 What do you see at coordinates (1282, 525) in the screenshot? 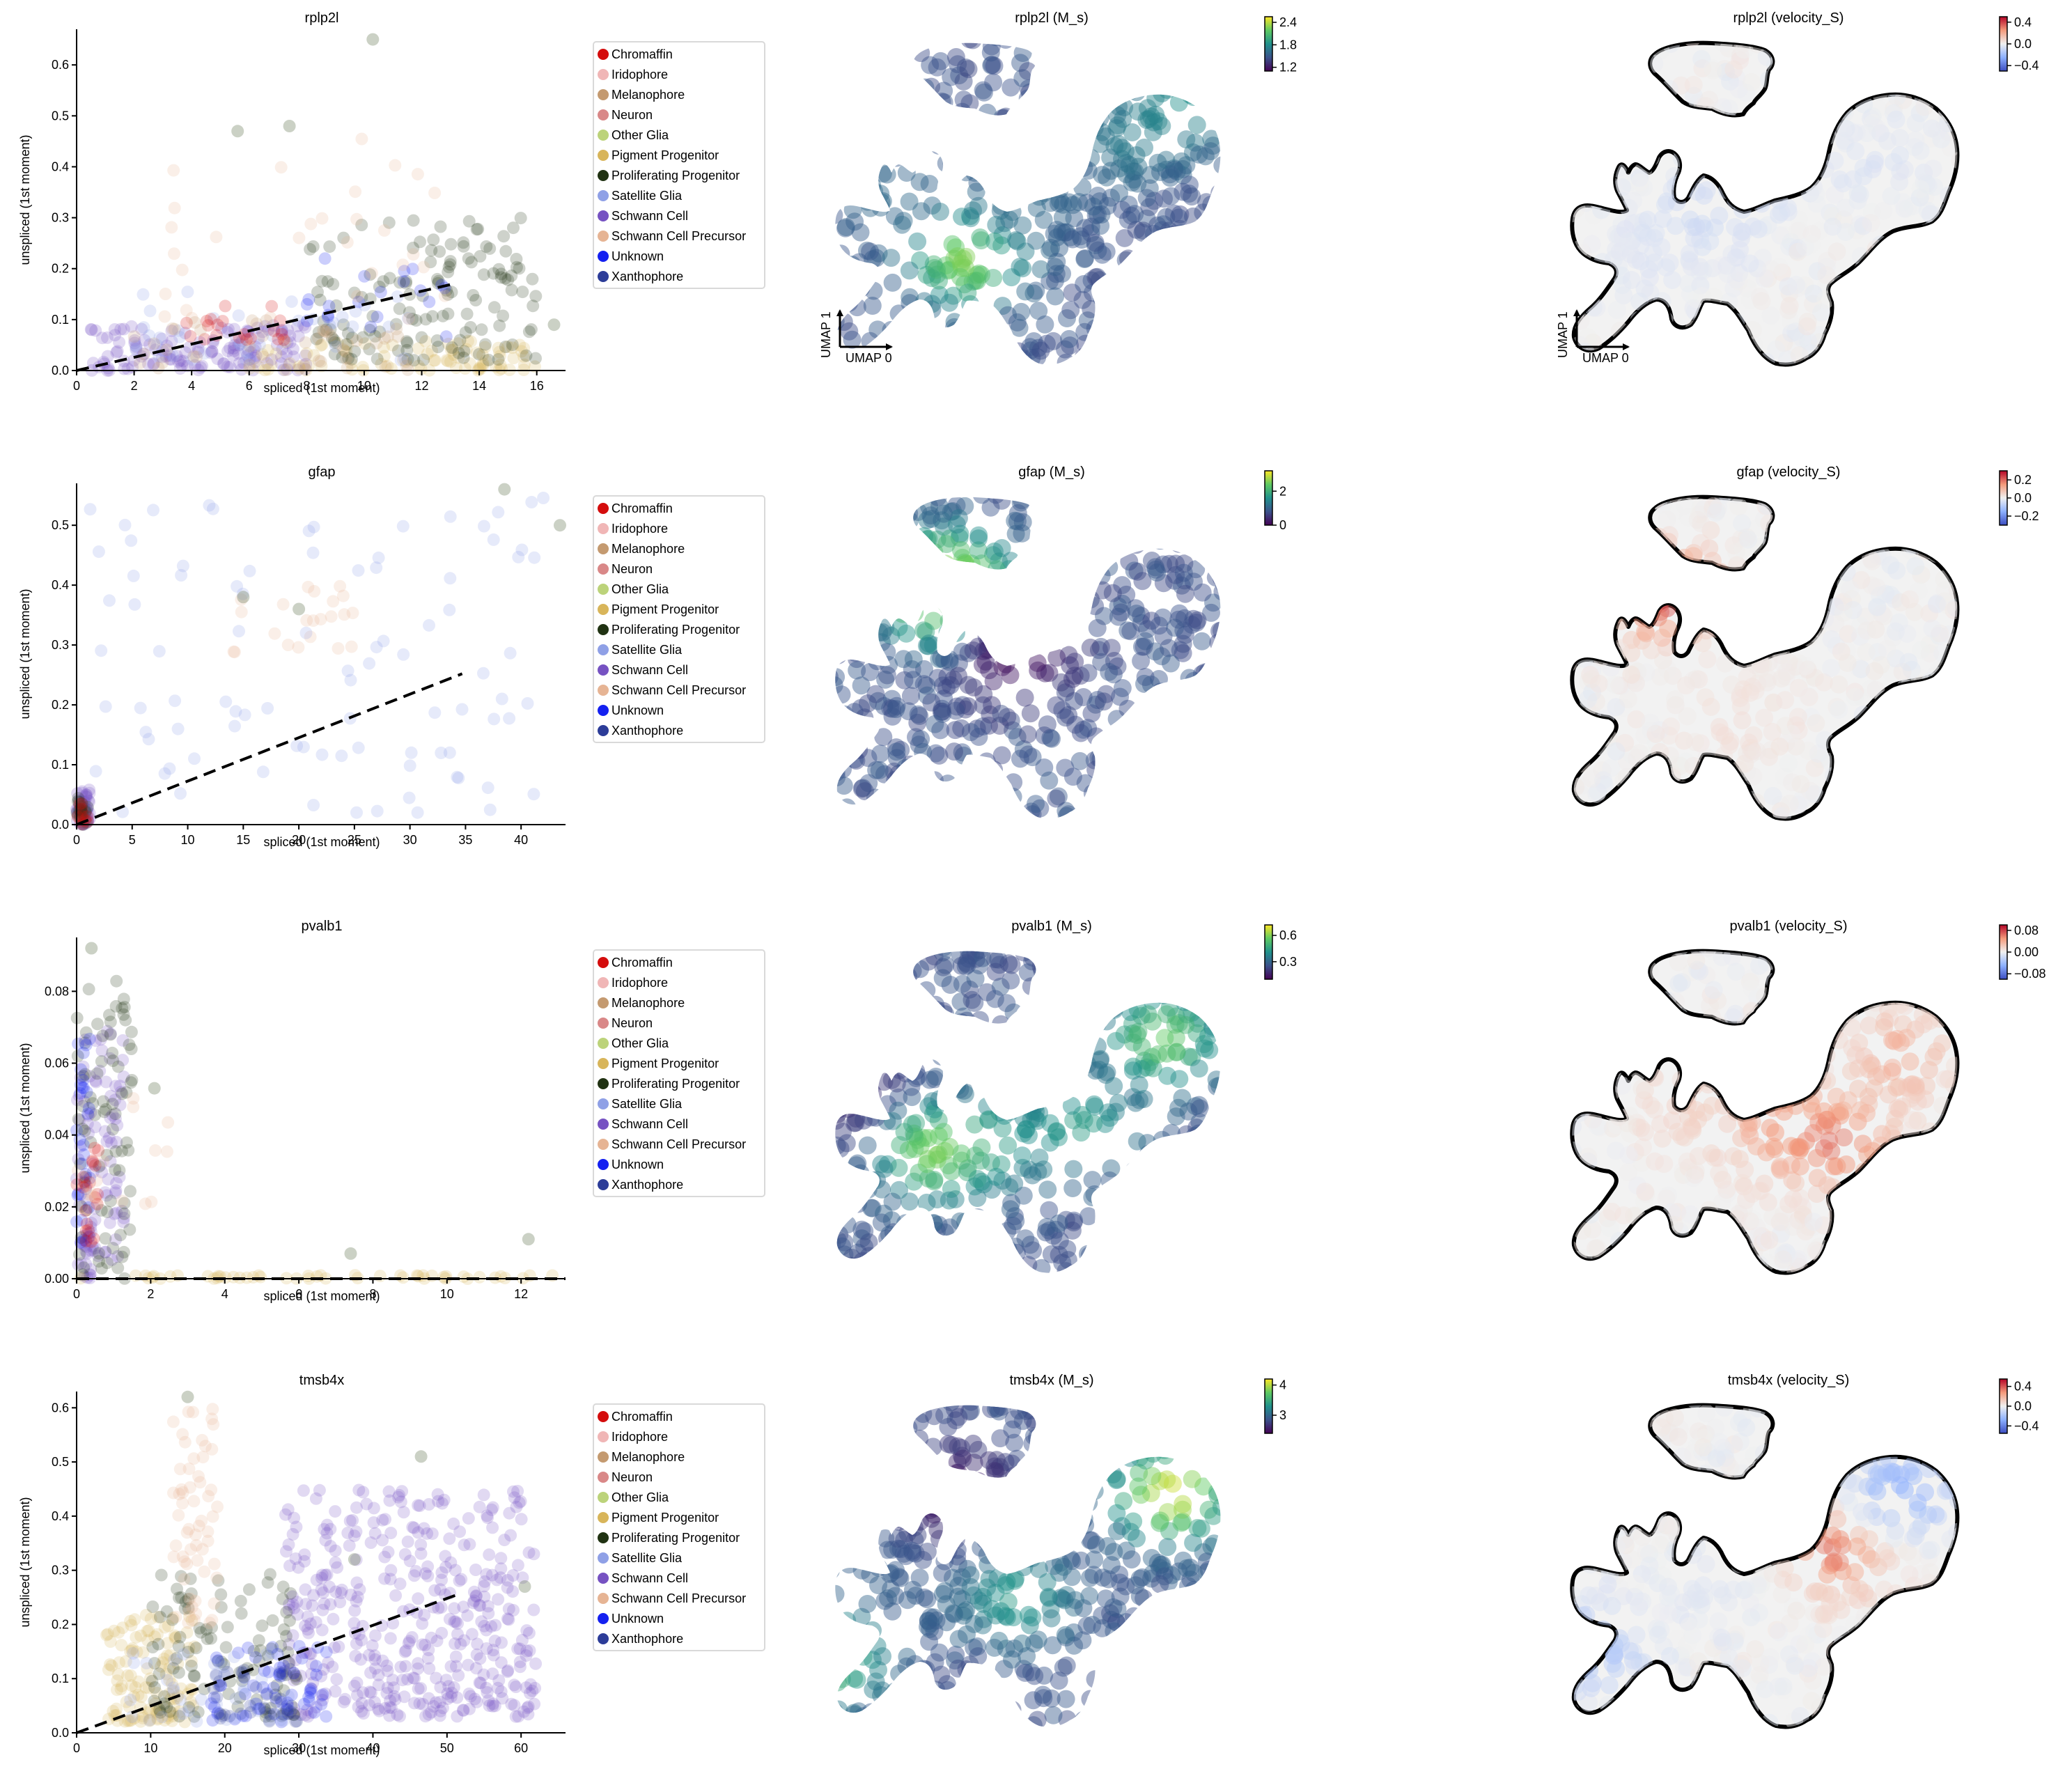
I see `colorbar-tick-label: 0` at bounding box center [1282, 525].